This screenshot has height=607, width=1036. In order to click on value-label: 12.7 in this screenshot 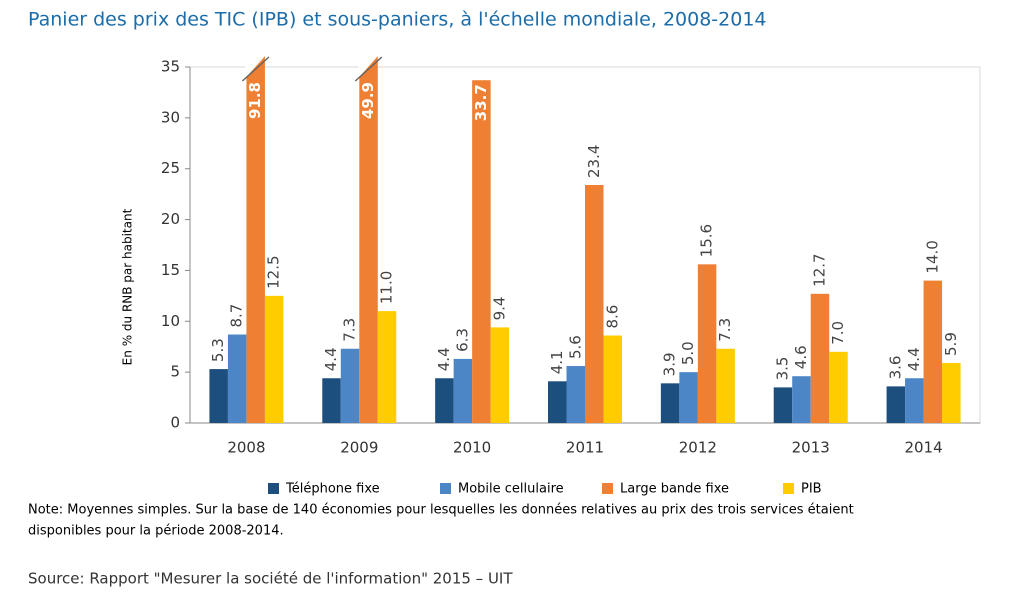, I will do `click(819, 269)`.